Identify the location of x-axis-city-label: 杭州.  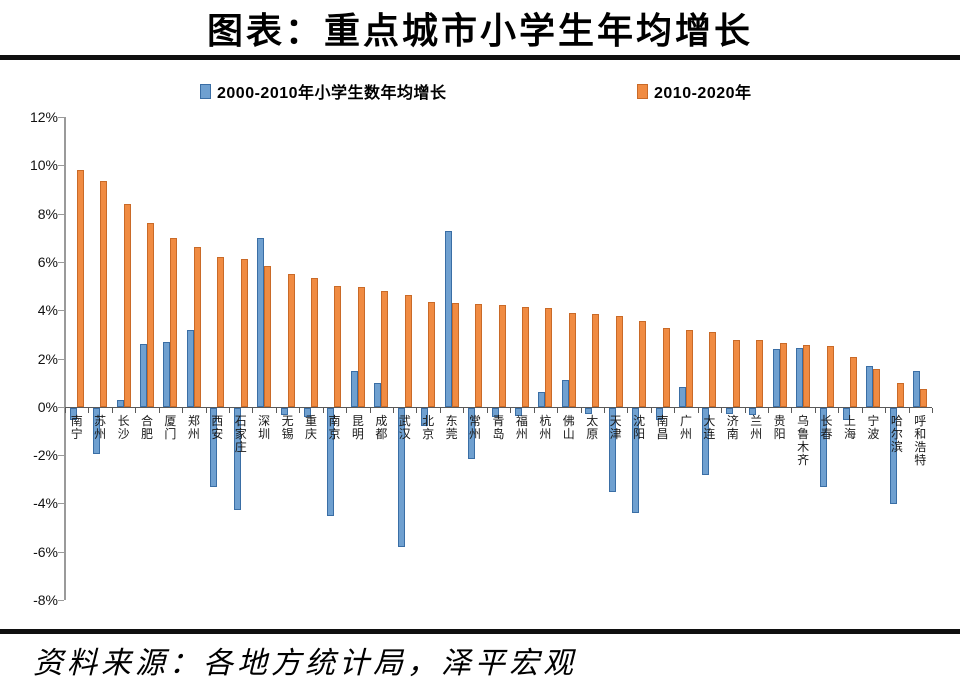
(545, 427).